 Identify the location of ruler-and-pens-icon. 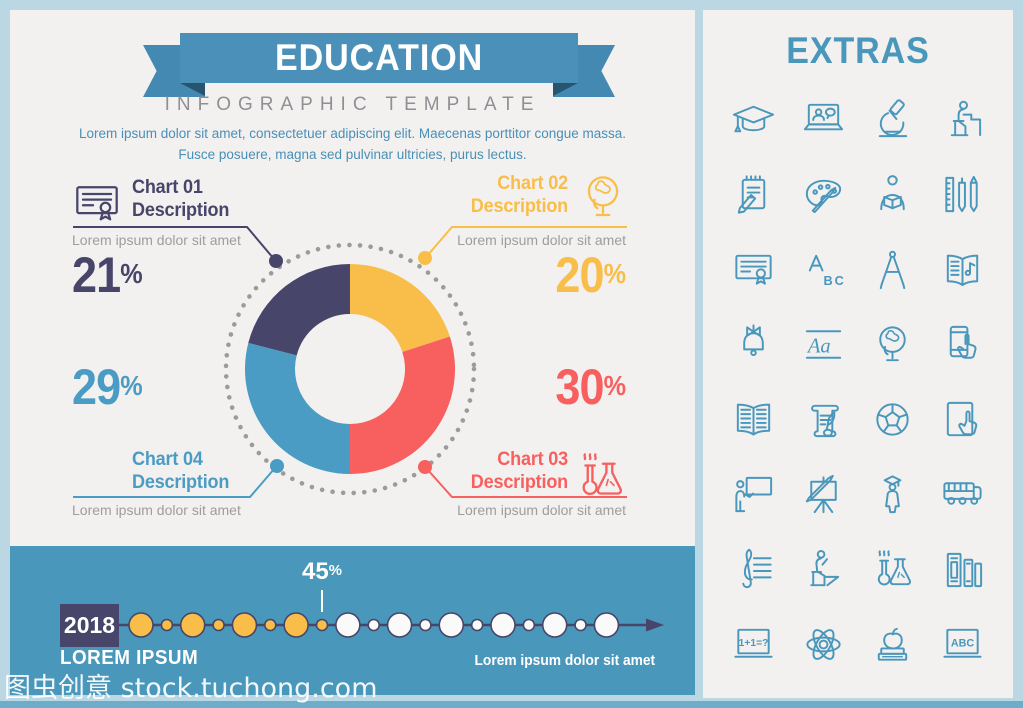
(962, 194).